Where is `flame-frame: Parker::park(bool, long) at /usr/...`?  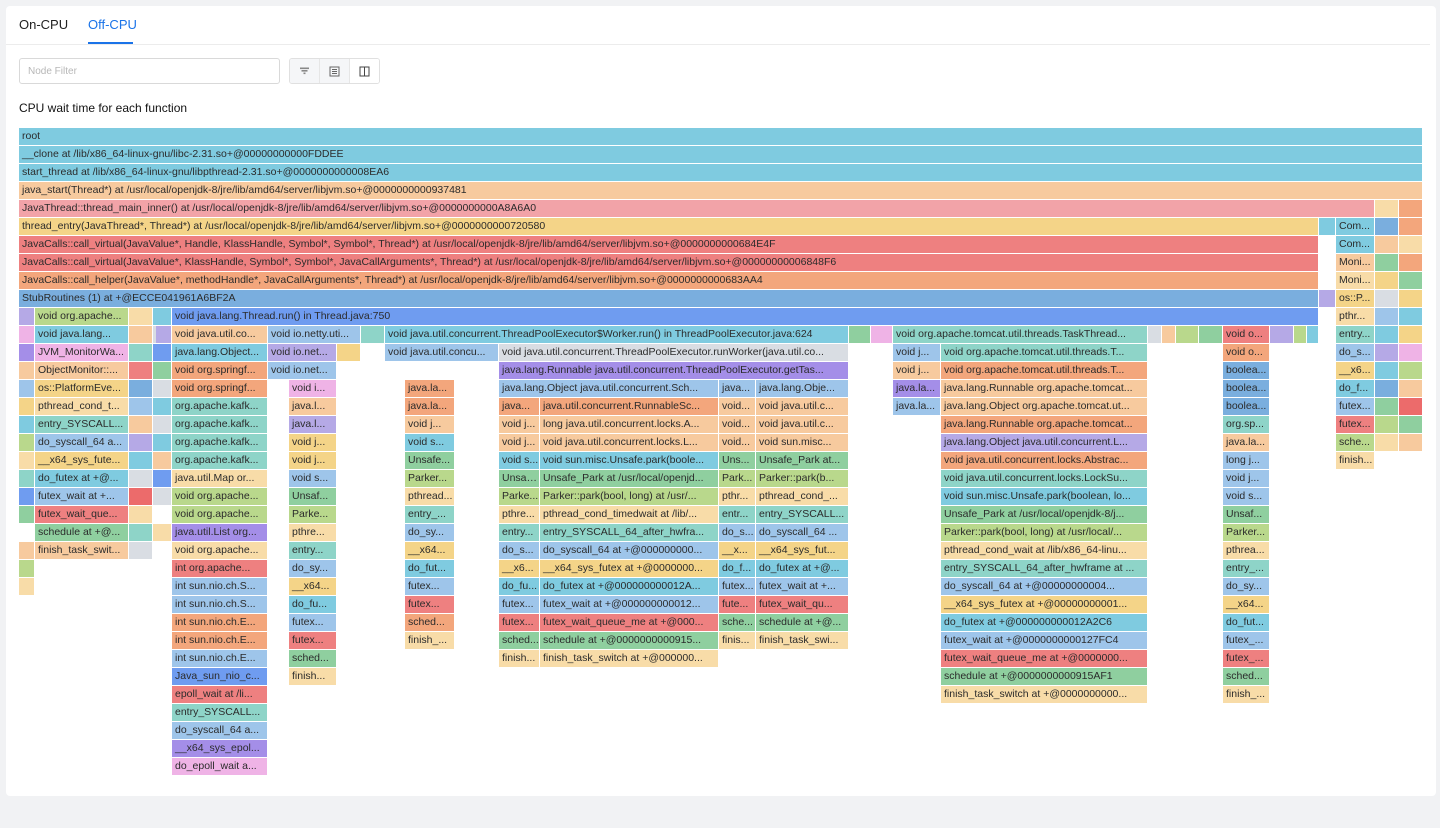
flame-frame: Parker::park(bool, long) at /usr/... is located at coordinates (629, 496).